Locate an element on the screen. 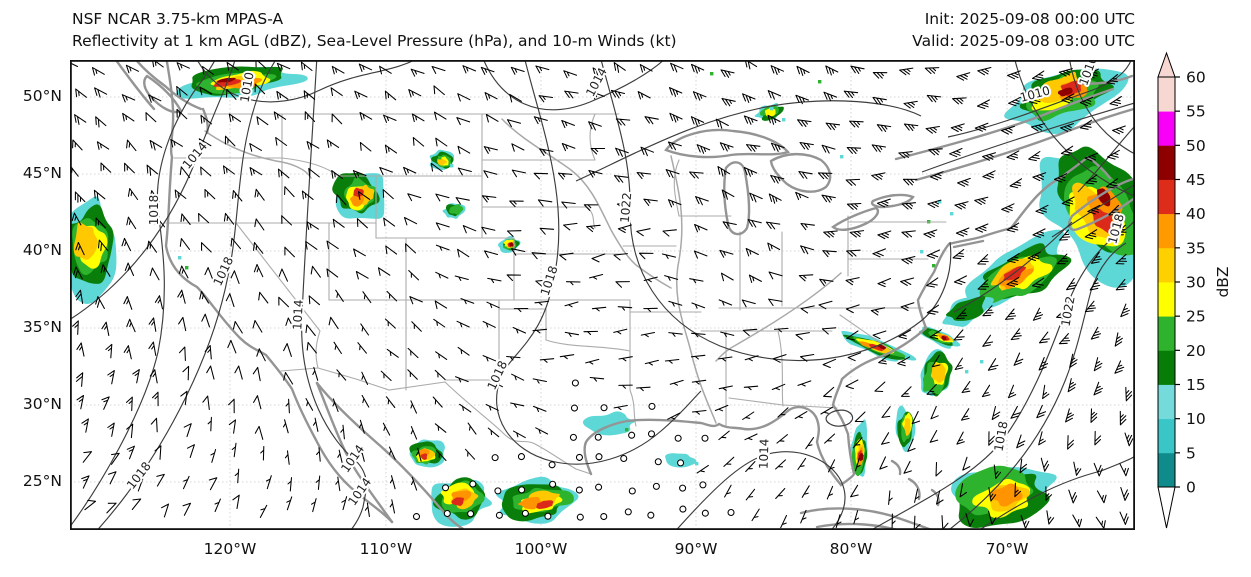 The width and height of the screenshot is (1251, 577). lon-tick-label: 110°W is located at coordinates (386, 549).